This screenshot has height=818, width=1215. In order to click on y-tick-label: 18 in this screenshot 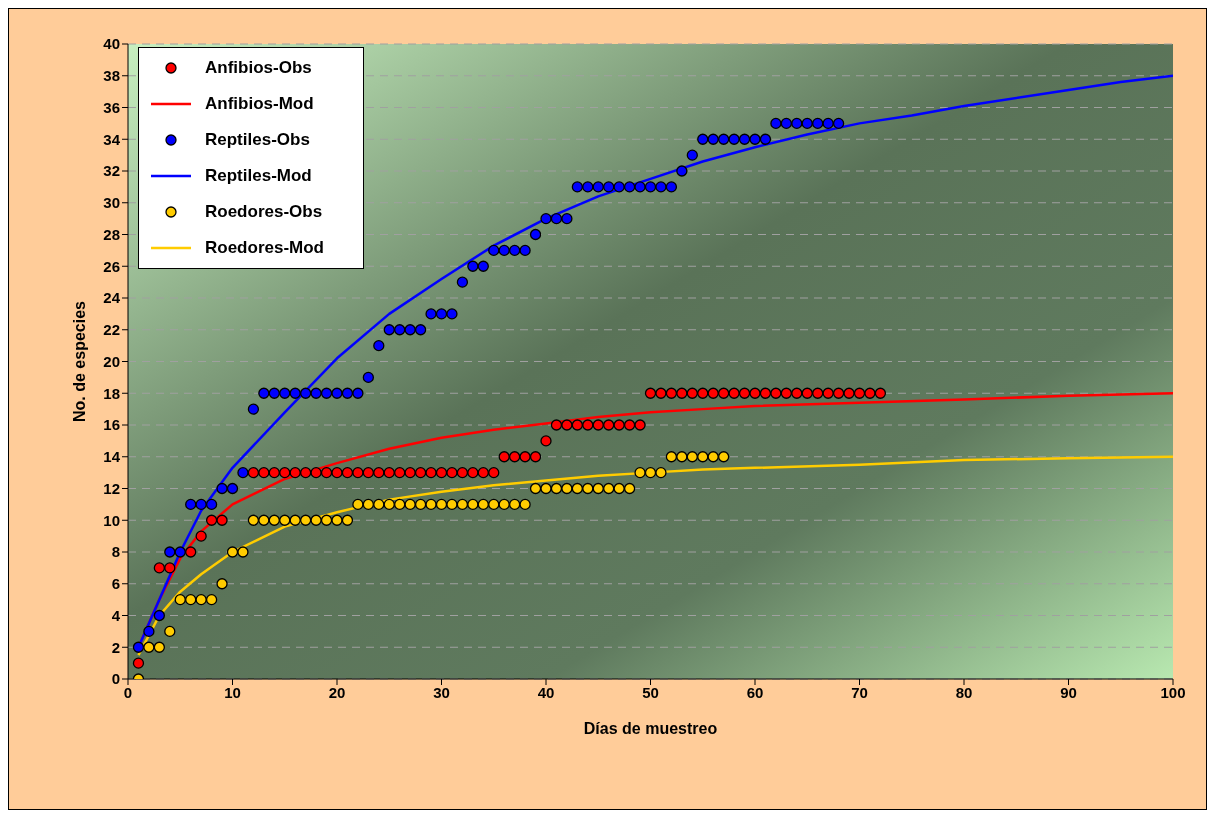, I will do `click(111, 393)`.